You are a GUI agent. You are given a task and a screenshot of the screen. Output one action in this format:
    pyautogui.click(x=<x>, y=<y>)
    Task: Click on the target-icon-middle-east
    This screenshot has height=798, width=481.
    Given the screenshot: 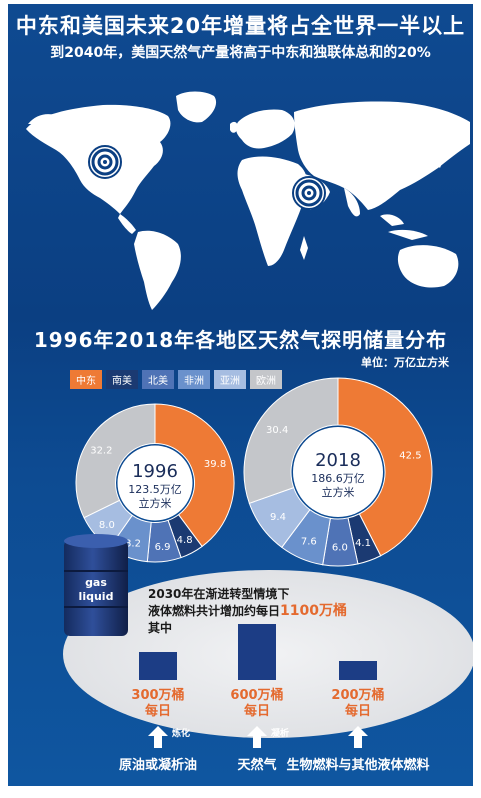 What is the action you would take?
    pyautogui.click(x=309, y=193)
    